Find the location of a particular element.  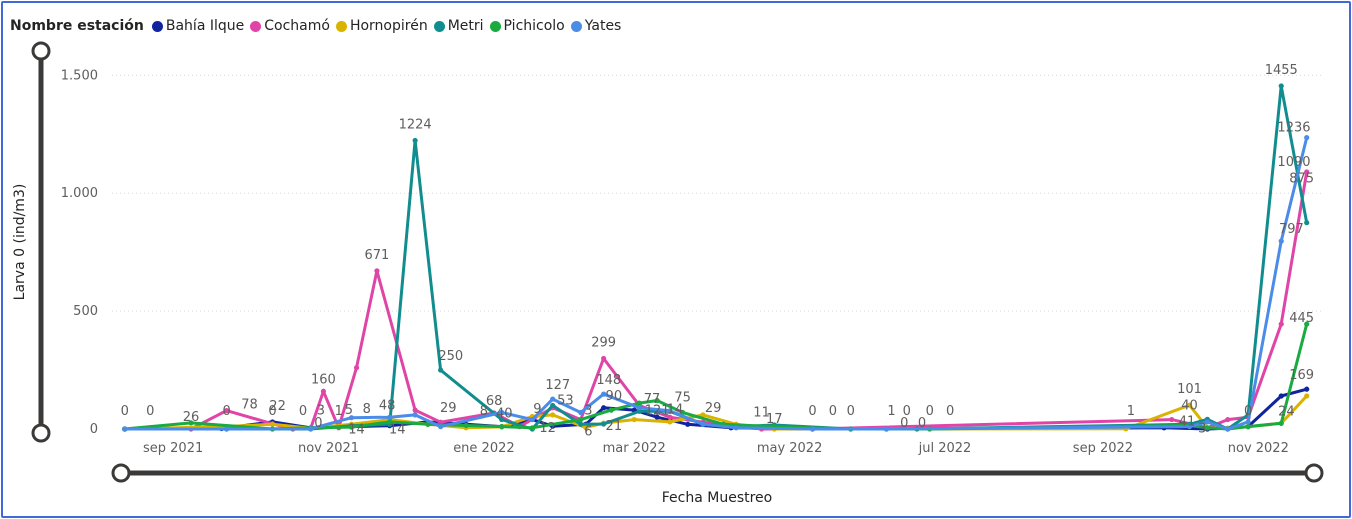

legend-item-cochamo: Cochamó is located at coordinates (290, 26).